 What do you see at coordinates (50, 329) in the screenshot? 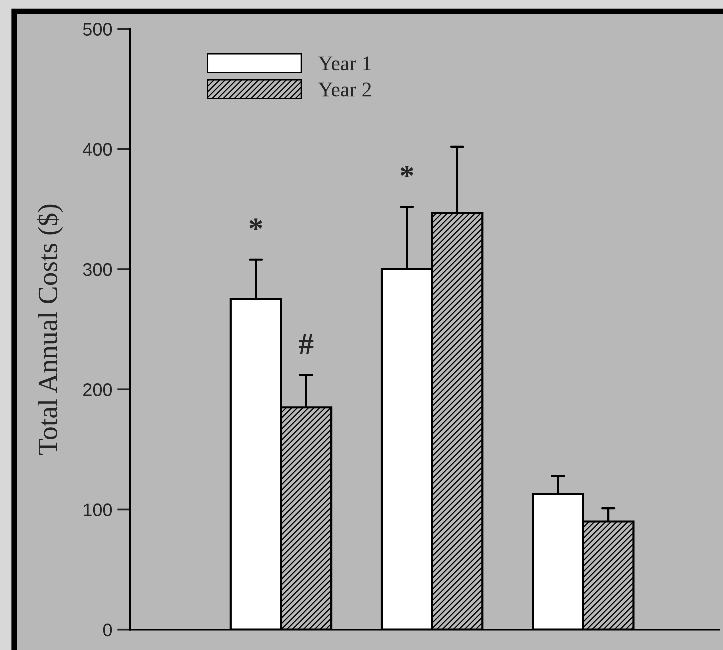
I see `y-axis-title: Total Annual Costs ($)` at bounding box center [50, 329].